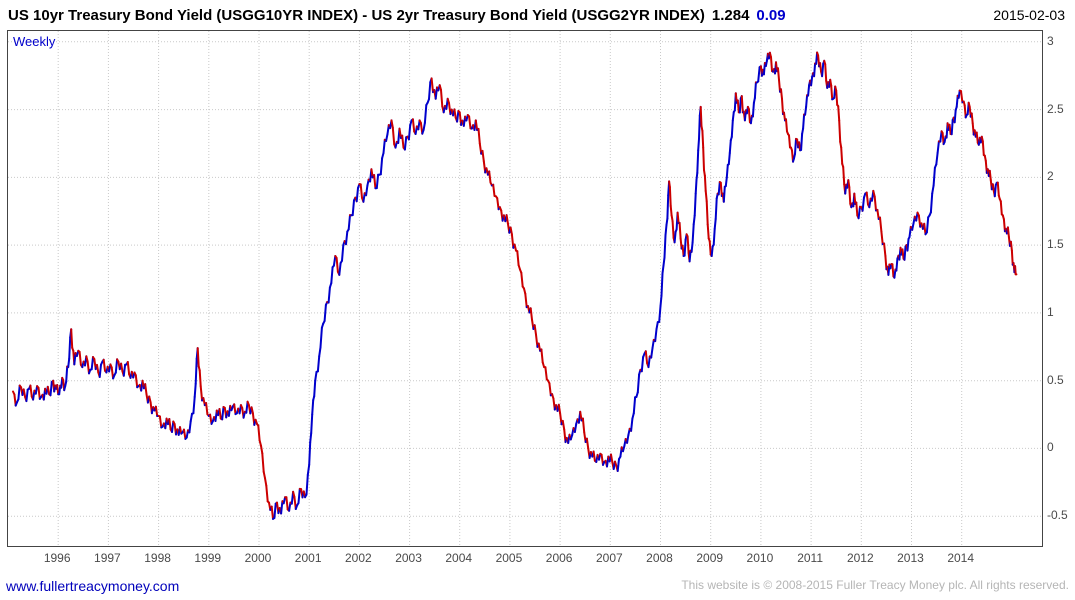  Describe the element at coordinates (157, 558) in the screenshot. I see `x-tick-label: 1998` at that location.